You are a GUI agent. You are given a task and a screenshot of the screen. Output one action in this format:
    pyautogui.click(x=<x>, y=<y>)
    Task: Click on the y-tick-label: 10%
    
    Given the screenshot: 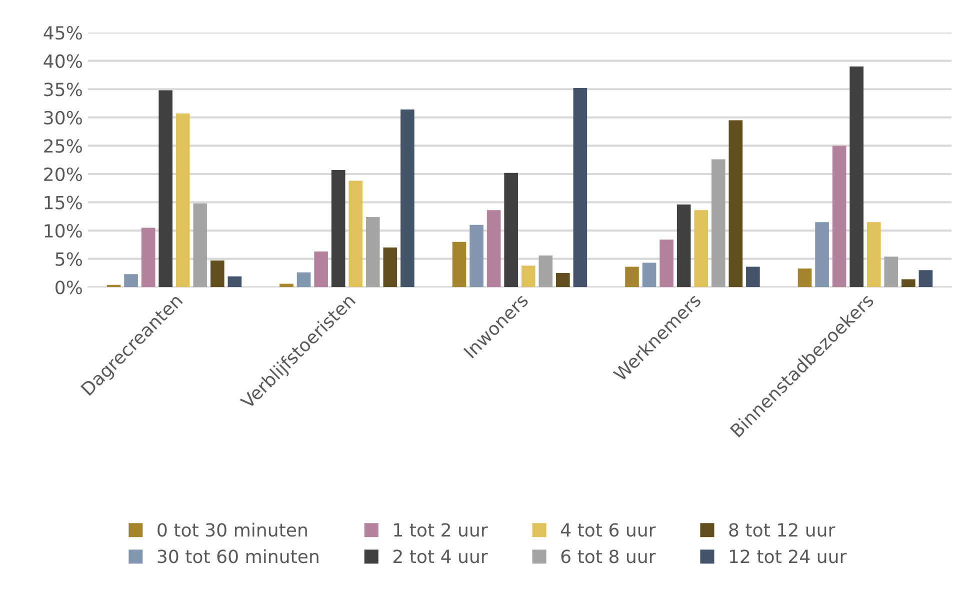 What is the action you would take?
    pyautogui.click(x=63, y=231)
    